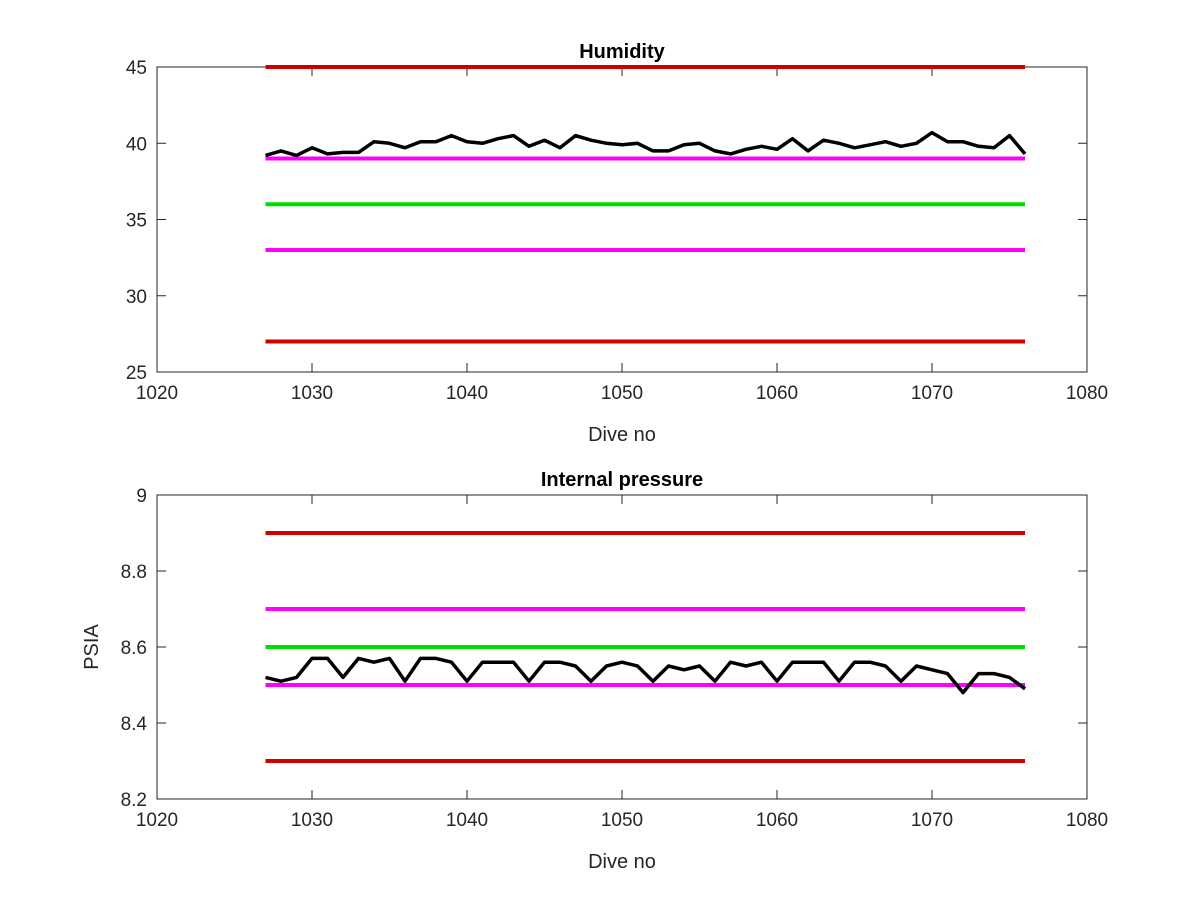 This screenshot has height=900, width=1200. What do you see at coordinates (141, 496) in the screenshot?
I see `y-tick-label: 9` at bounding box center [141, 496].